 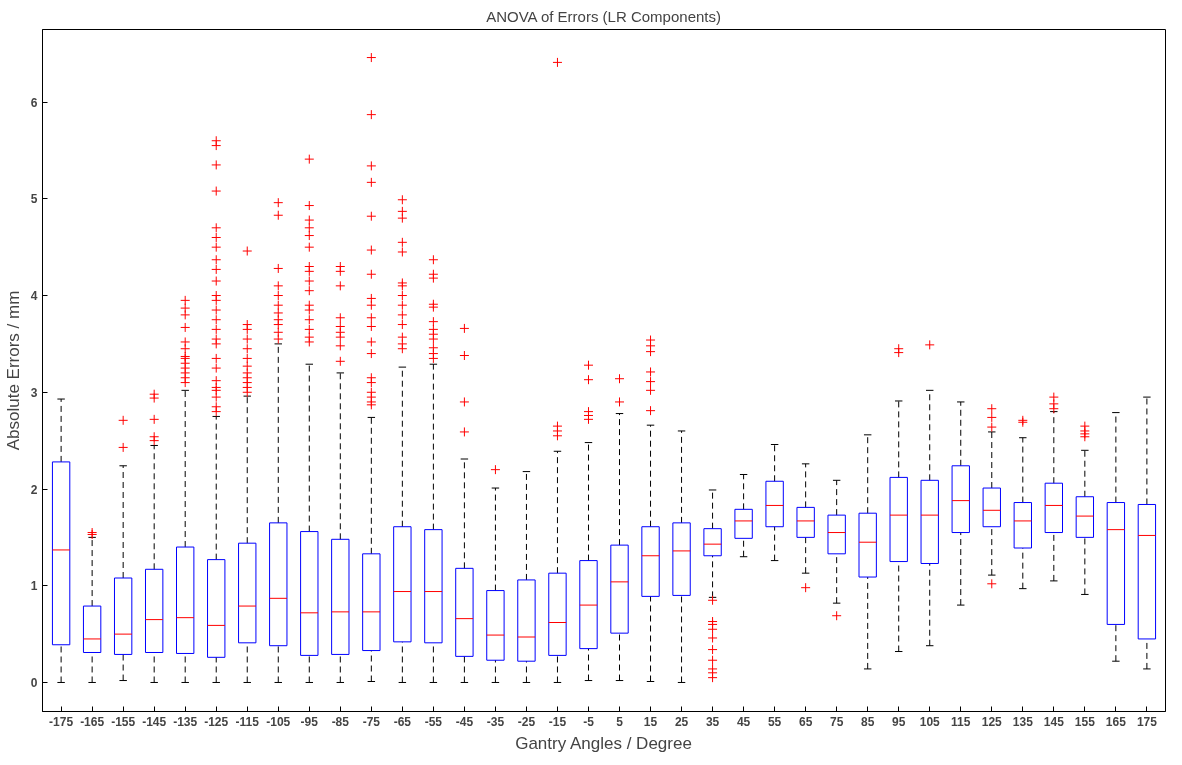 What do you see at coordinates (620, 721) in the screenshot?
I see `x-tick-label: 5` at bounding box center [620, 721].